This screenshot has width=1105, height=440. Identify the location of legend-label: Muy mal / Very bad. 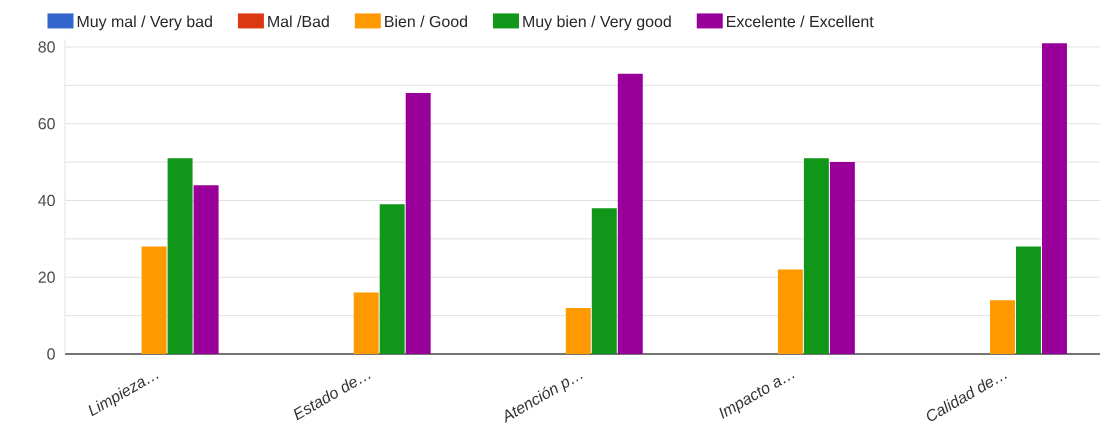
(144, 23).